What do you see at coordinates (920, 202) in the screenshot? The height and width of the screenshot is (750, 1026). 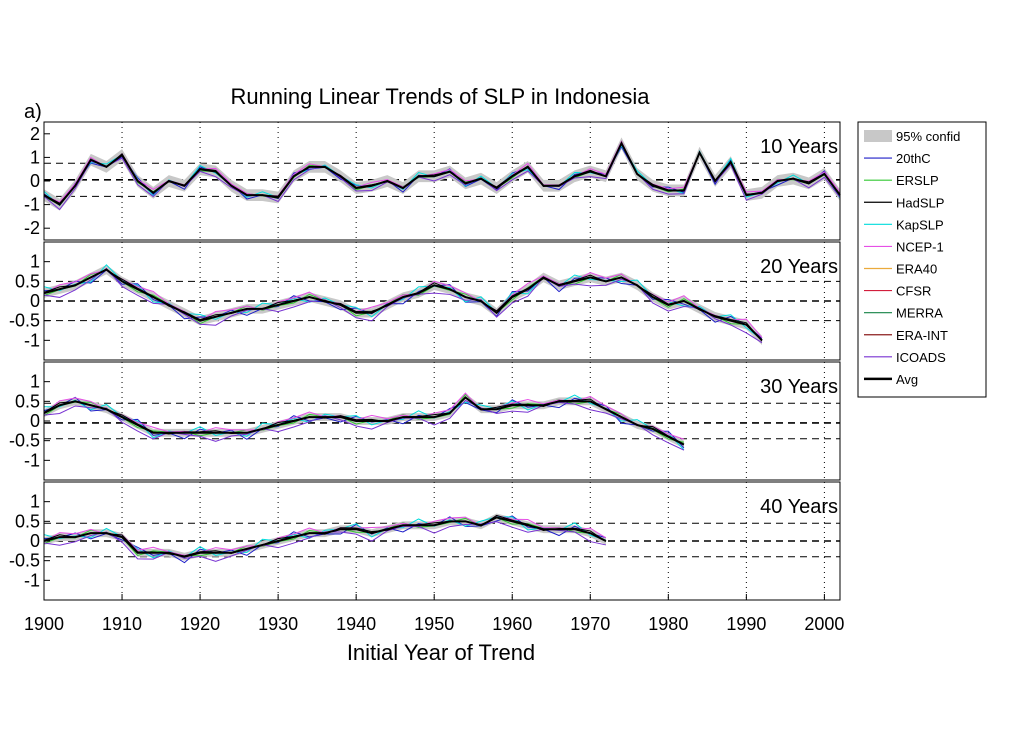 I see `legend-label: HadSLP` at bounding box center [920, 202].